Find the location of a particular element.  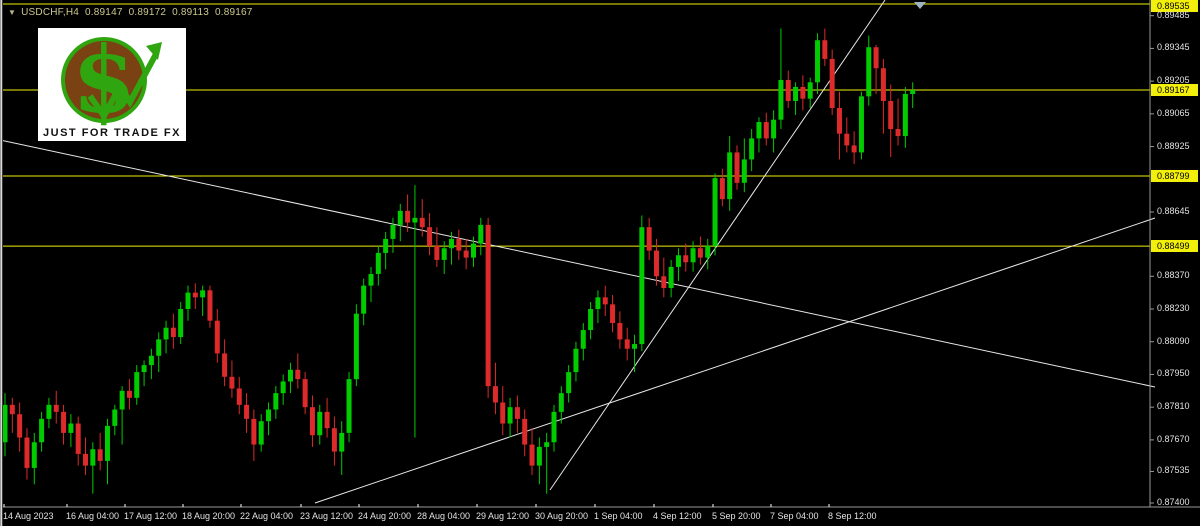

time-axis-label: 29 Aug 12:00 is located at coordinates (503, 516).